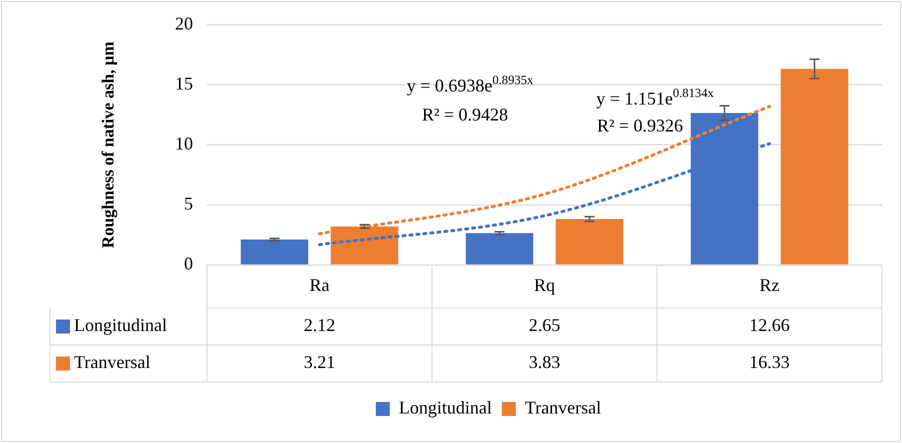  I want to click on y-axis-title: Roughness of native ash, μm, so click(108, 145).